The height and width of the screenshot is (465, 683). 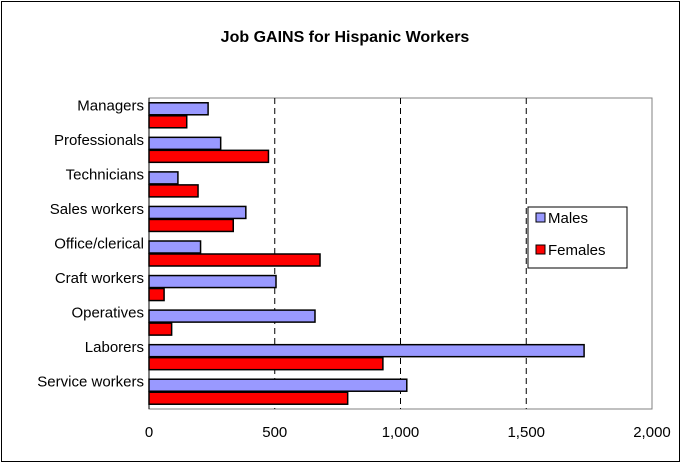 I want to click on category-label: Sales workers, so click(x=97, y=209).